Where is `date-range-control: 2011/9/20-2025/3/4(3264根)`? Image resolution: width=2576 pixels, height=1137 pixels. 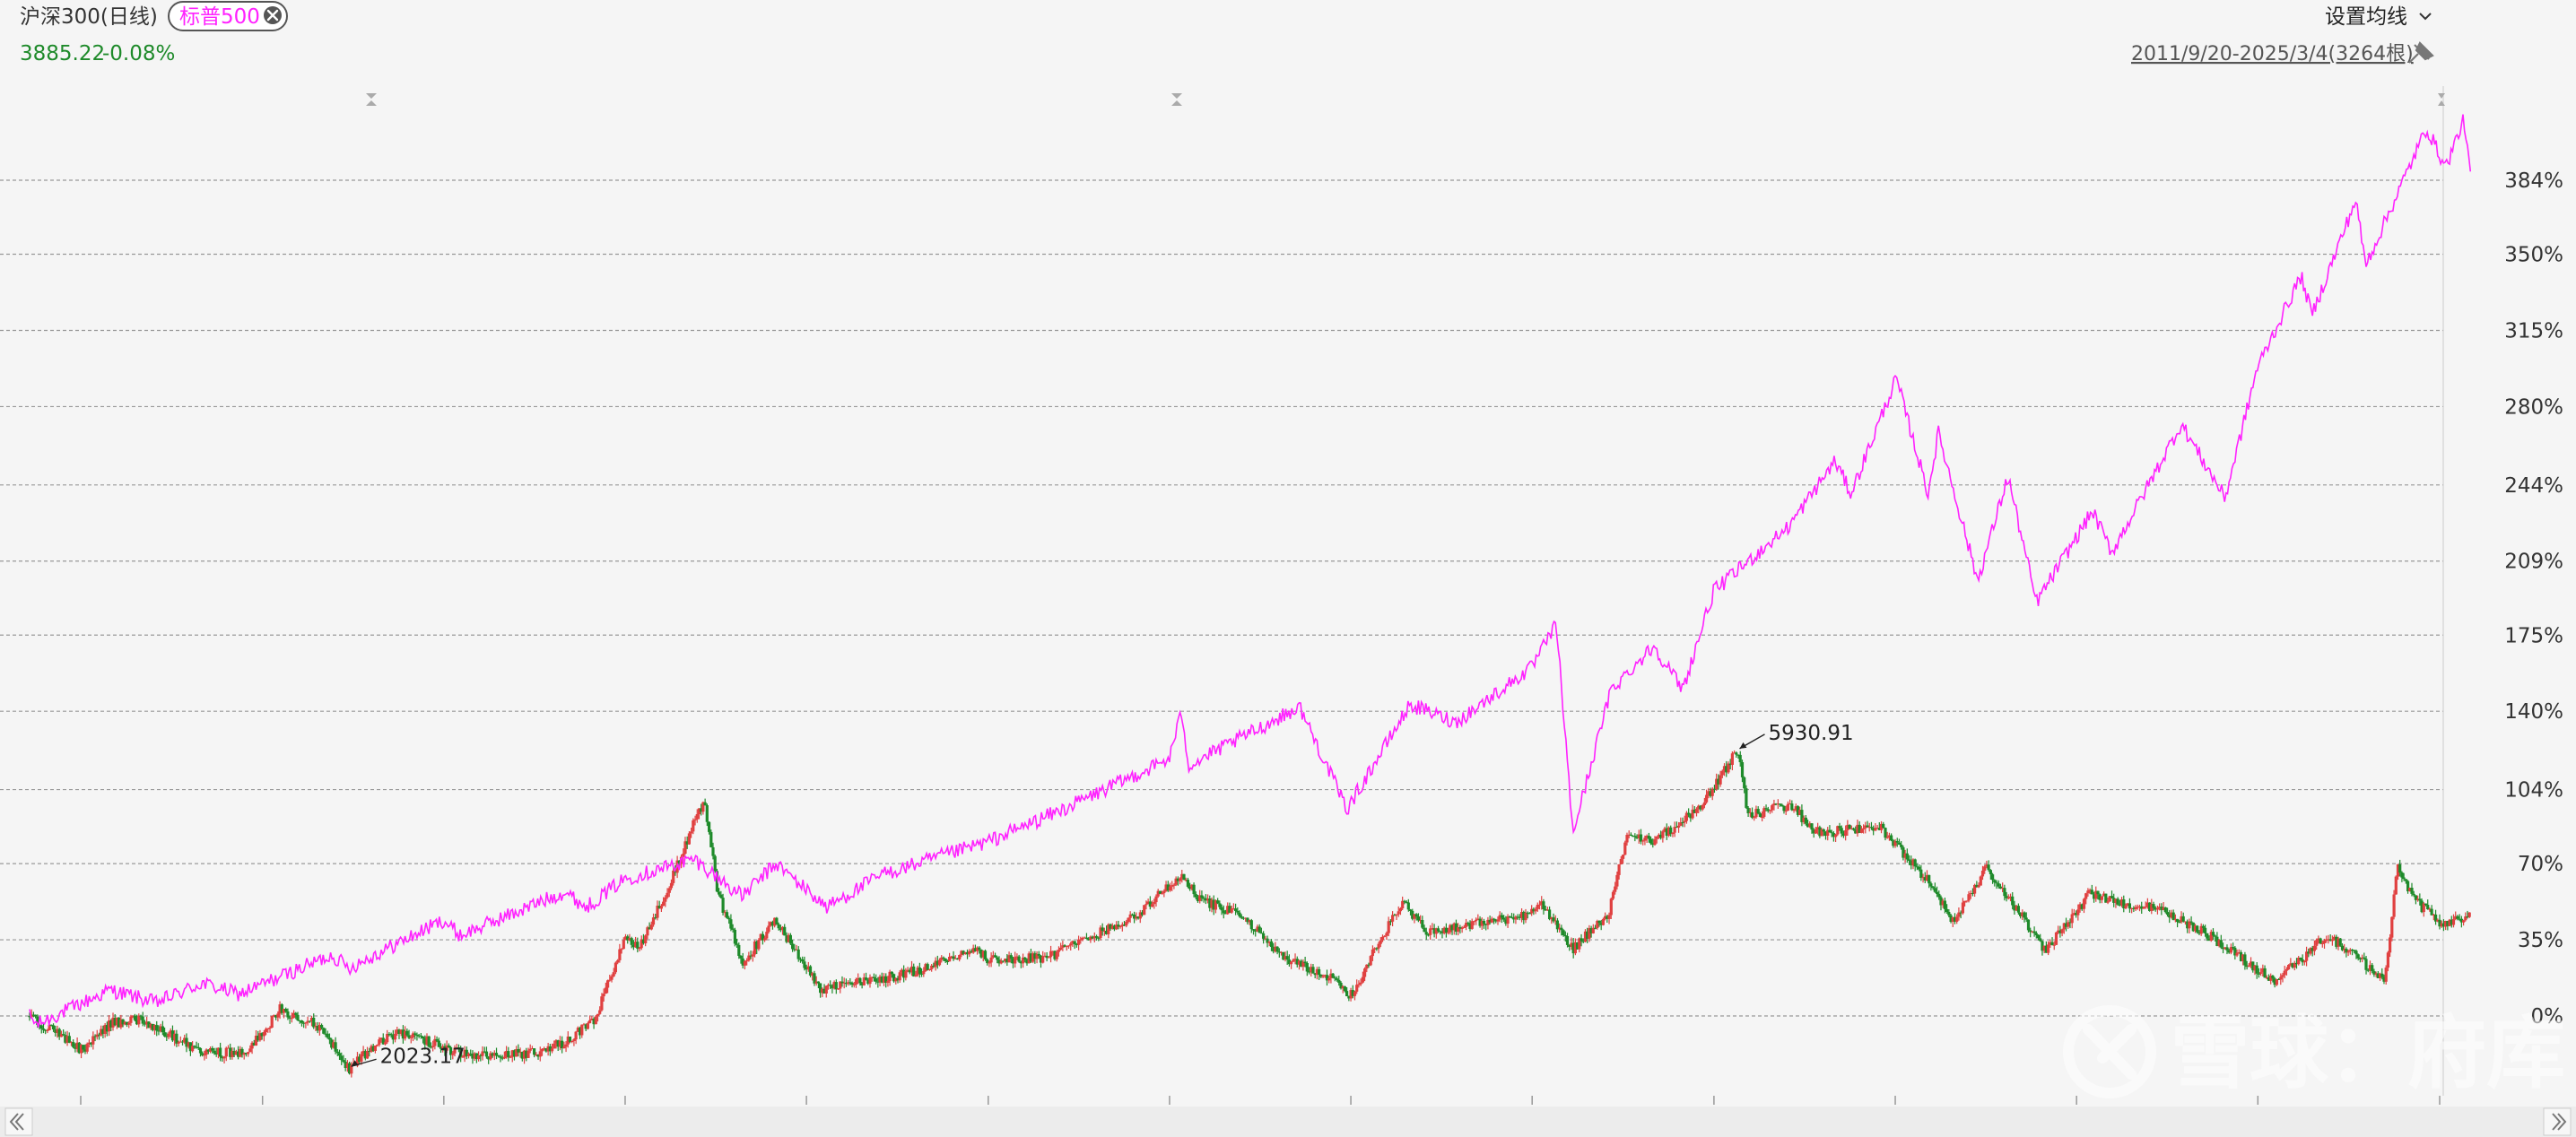
date-range-control: 2011/9/20-2025/3/4(3264根) is located at coordinates (2282, 53).